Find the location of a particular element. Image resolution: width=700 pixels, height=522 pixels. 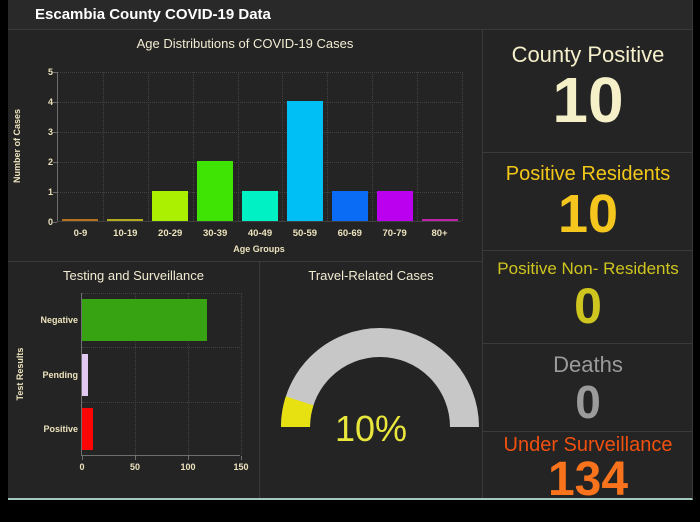

category-label: Negative is located at coordinates (59, 320).